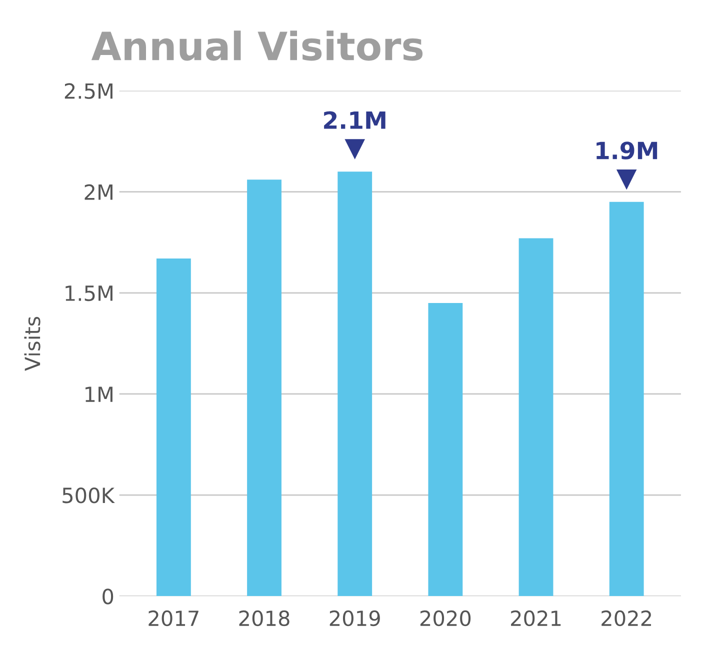  What do you see at coordinates (355, 120) in the screenshot?
I see `data-label: 2.1M` at bounding box center [355, 120].